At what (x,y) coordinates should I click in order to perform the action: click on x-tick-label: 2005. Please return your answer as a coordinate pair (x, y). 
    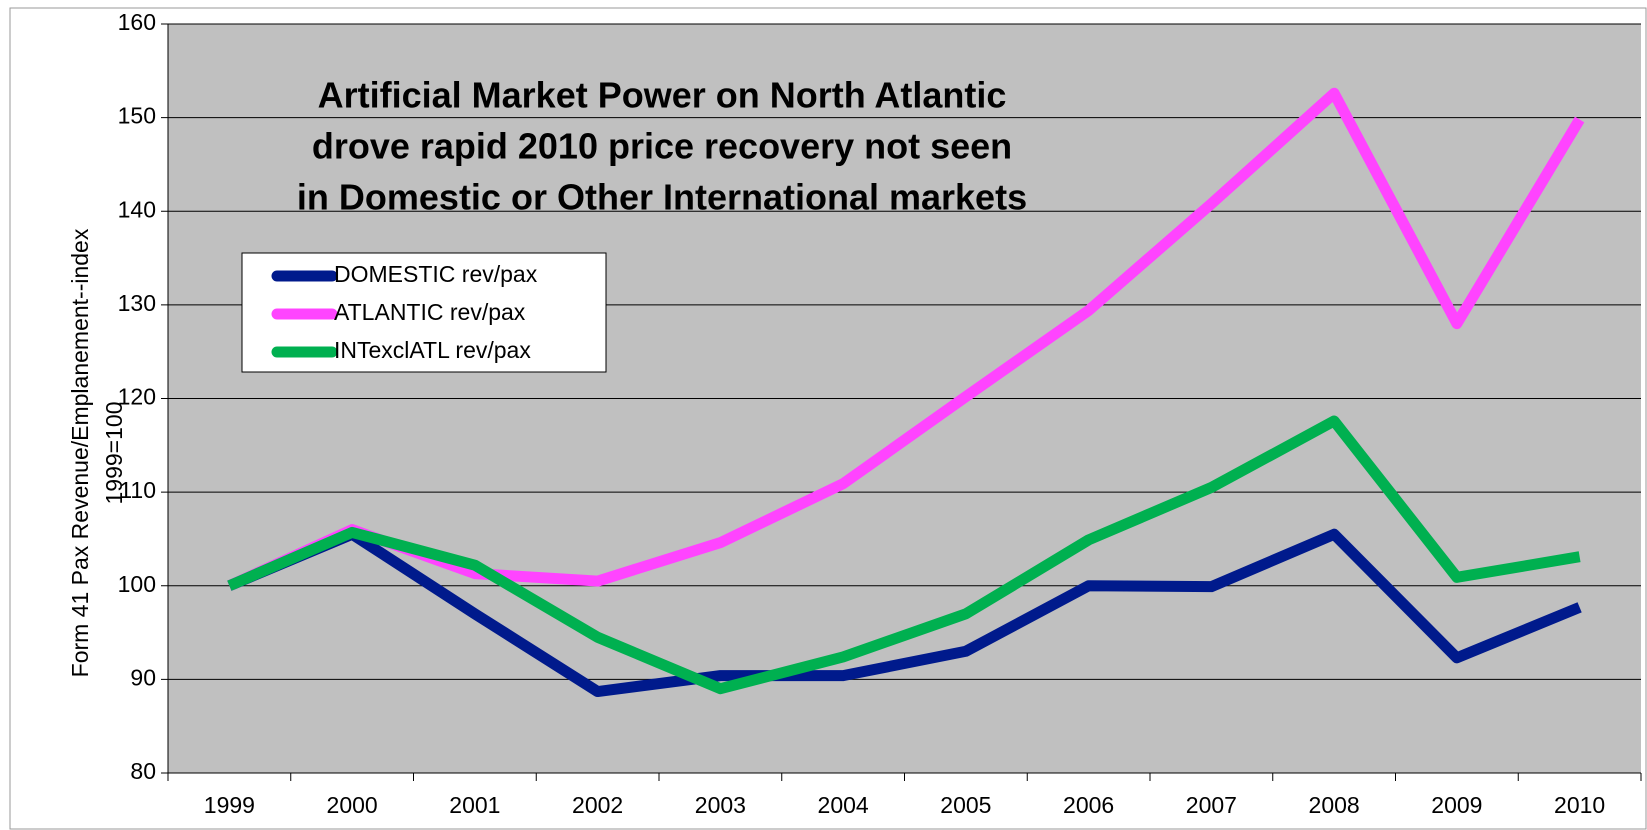
    Looking at the image, I should click on (965, 805).